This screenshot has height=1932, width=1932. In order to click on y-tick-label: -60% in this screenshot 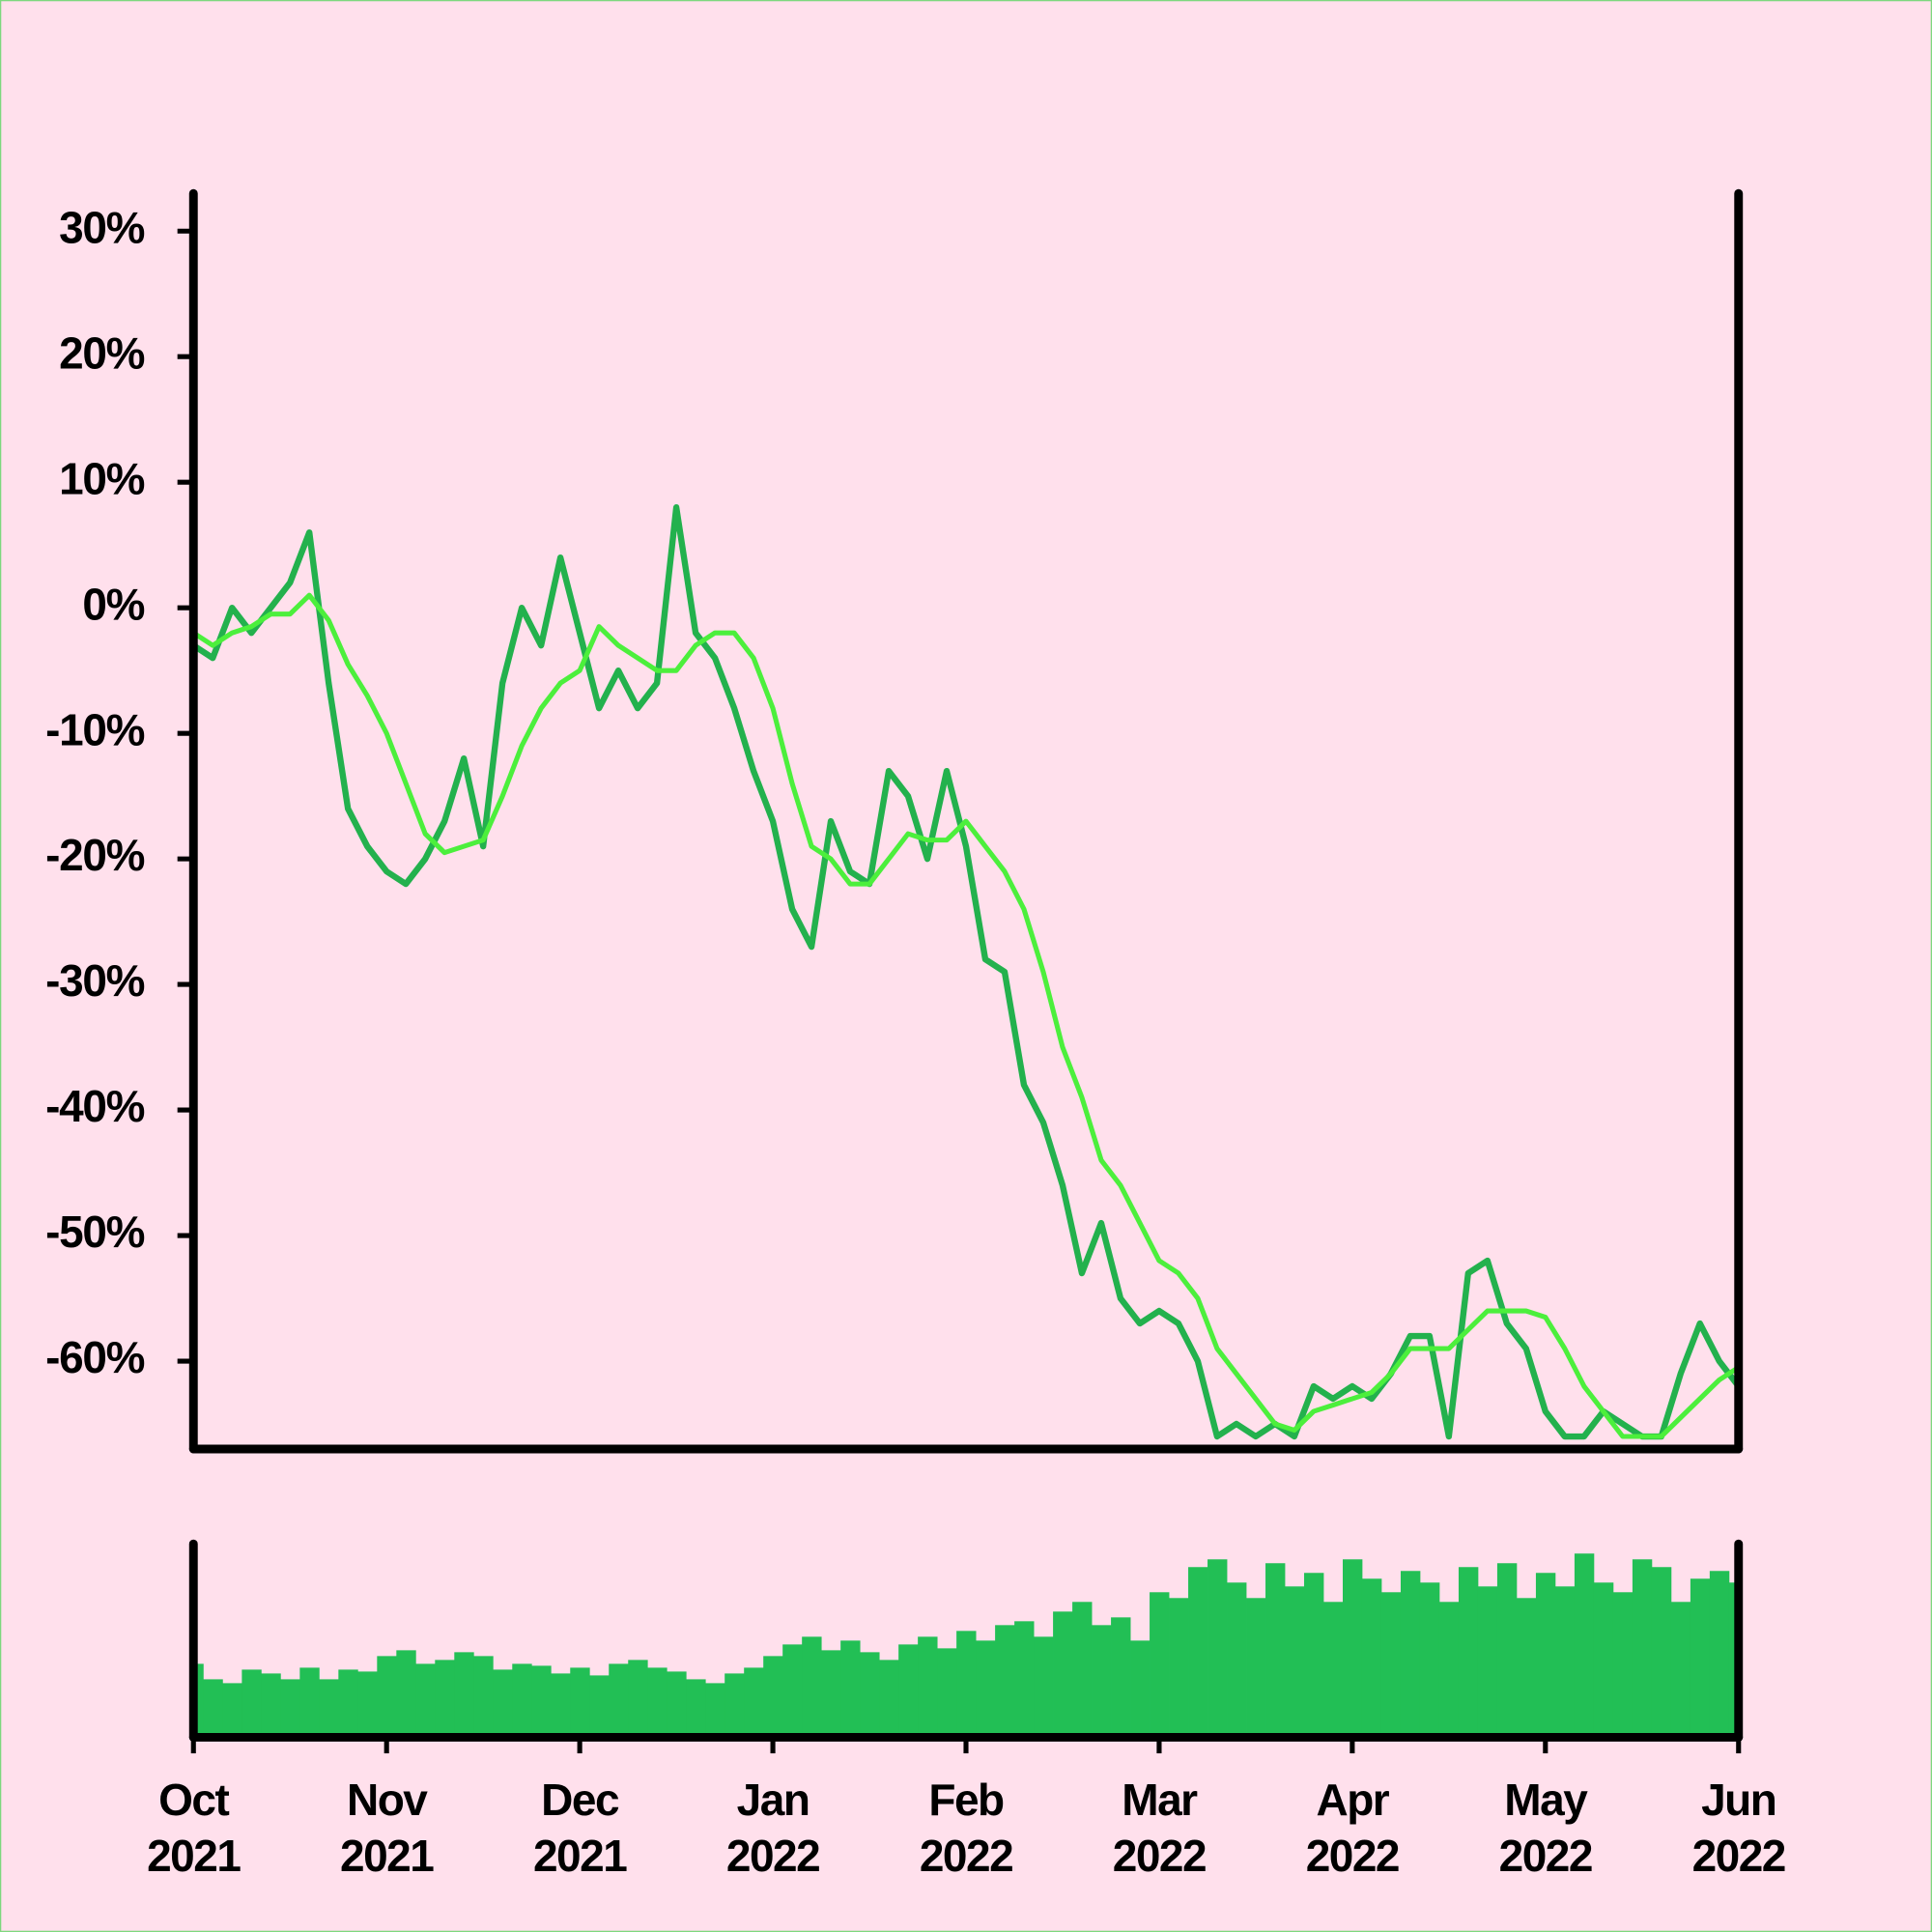, I will do `click(95, 1357)`.